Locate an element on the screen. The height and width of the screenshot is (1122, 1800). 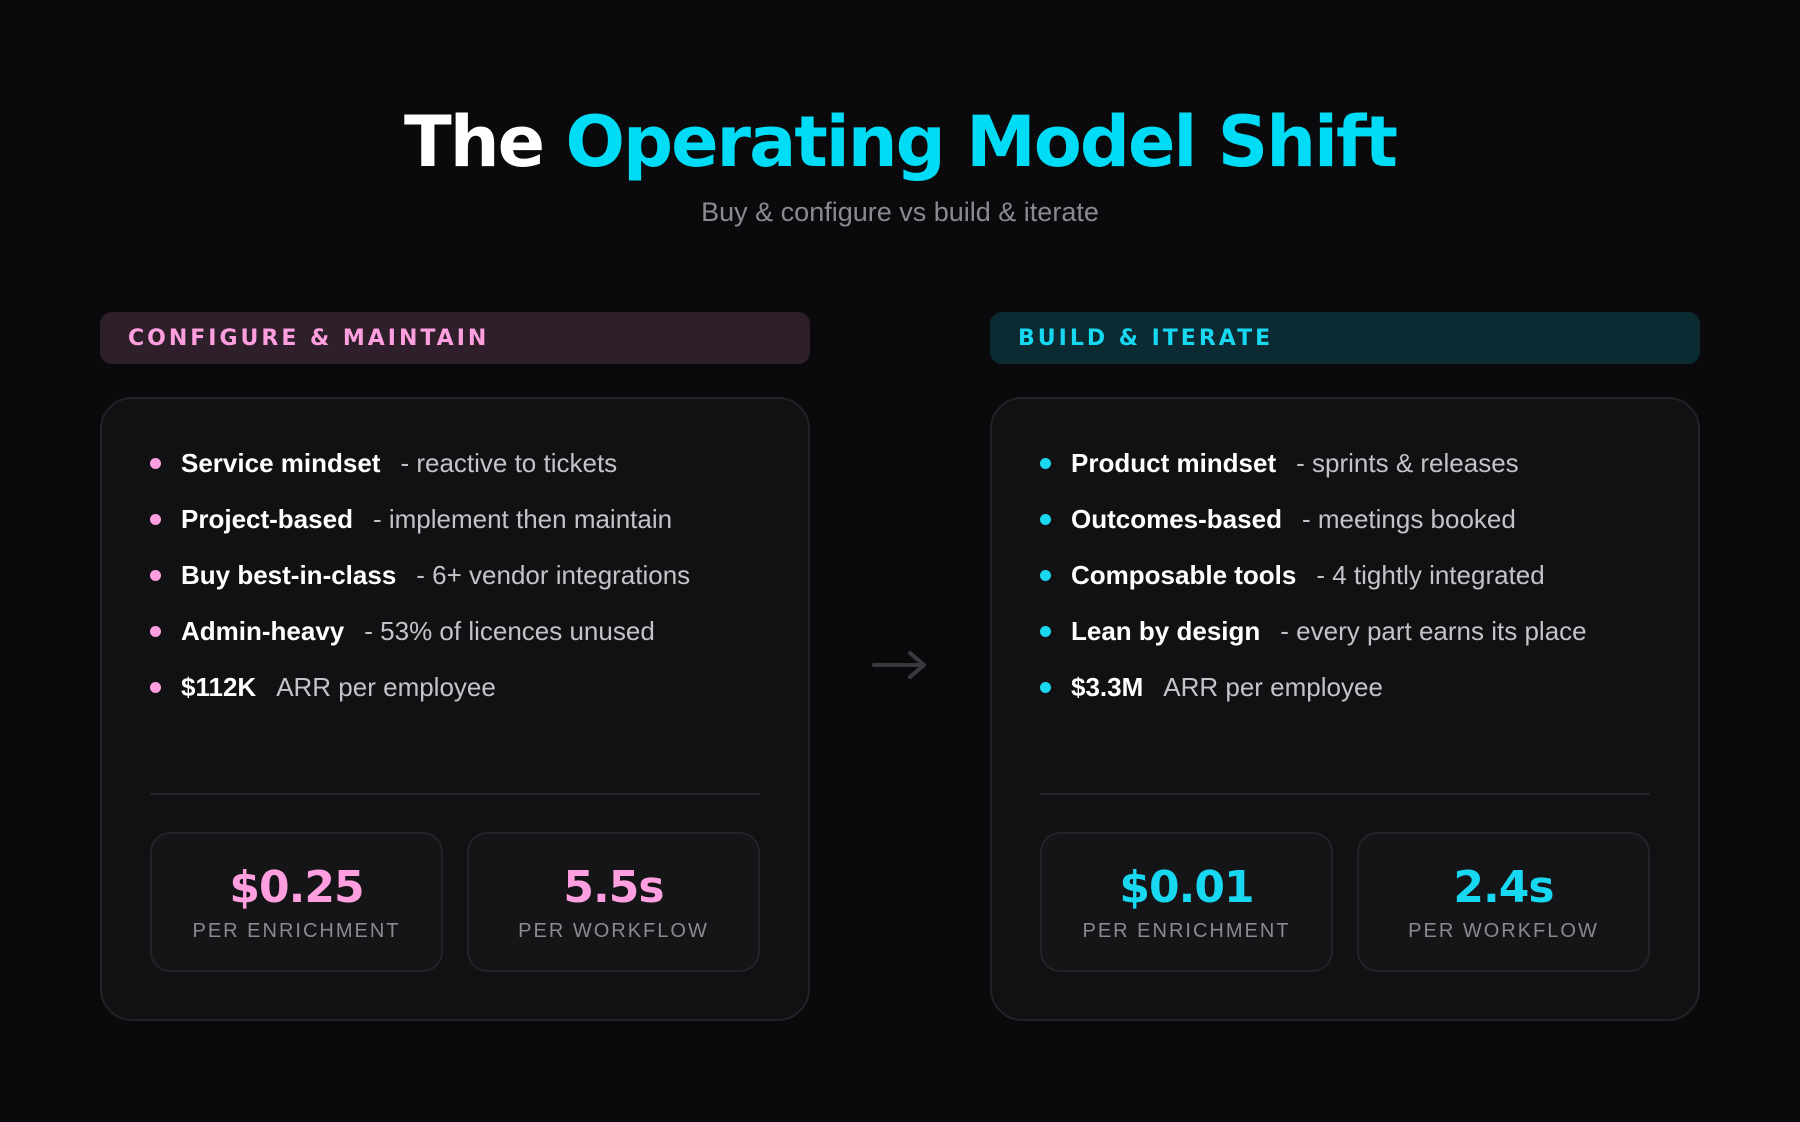
bullet-strong: $112K is located at coordinates (219, 686).